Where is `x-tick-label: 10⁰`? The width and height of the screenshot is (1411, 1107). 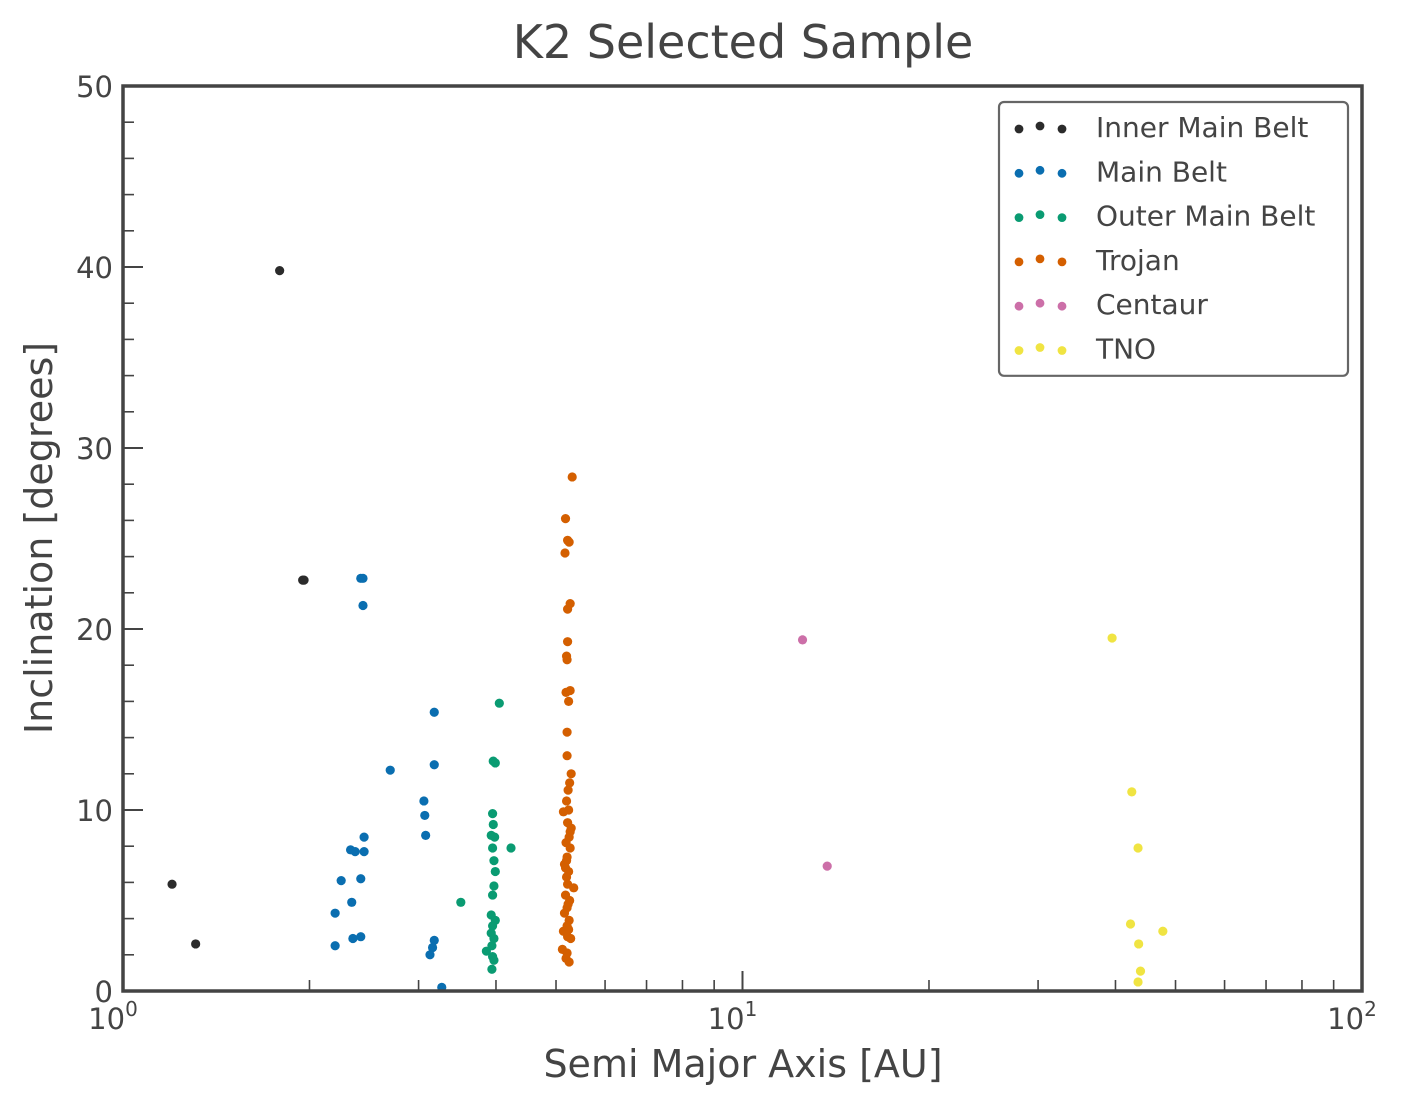 x-tick-label: 10⁰ is located at coordinates (113, 1016).